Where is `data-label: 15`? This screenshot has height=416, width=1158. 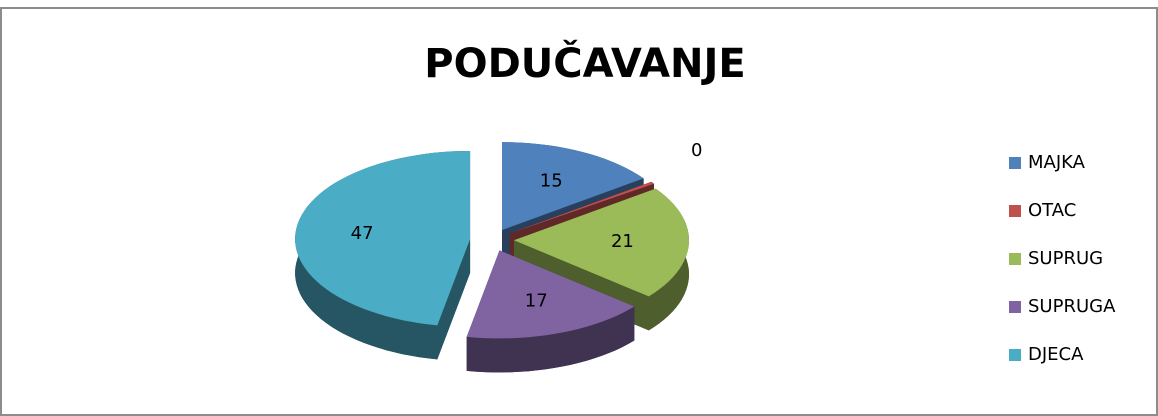
data-label: 15 is located at coordinates (551, 181).